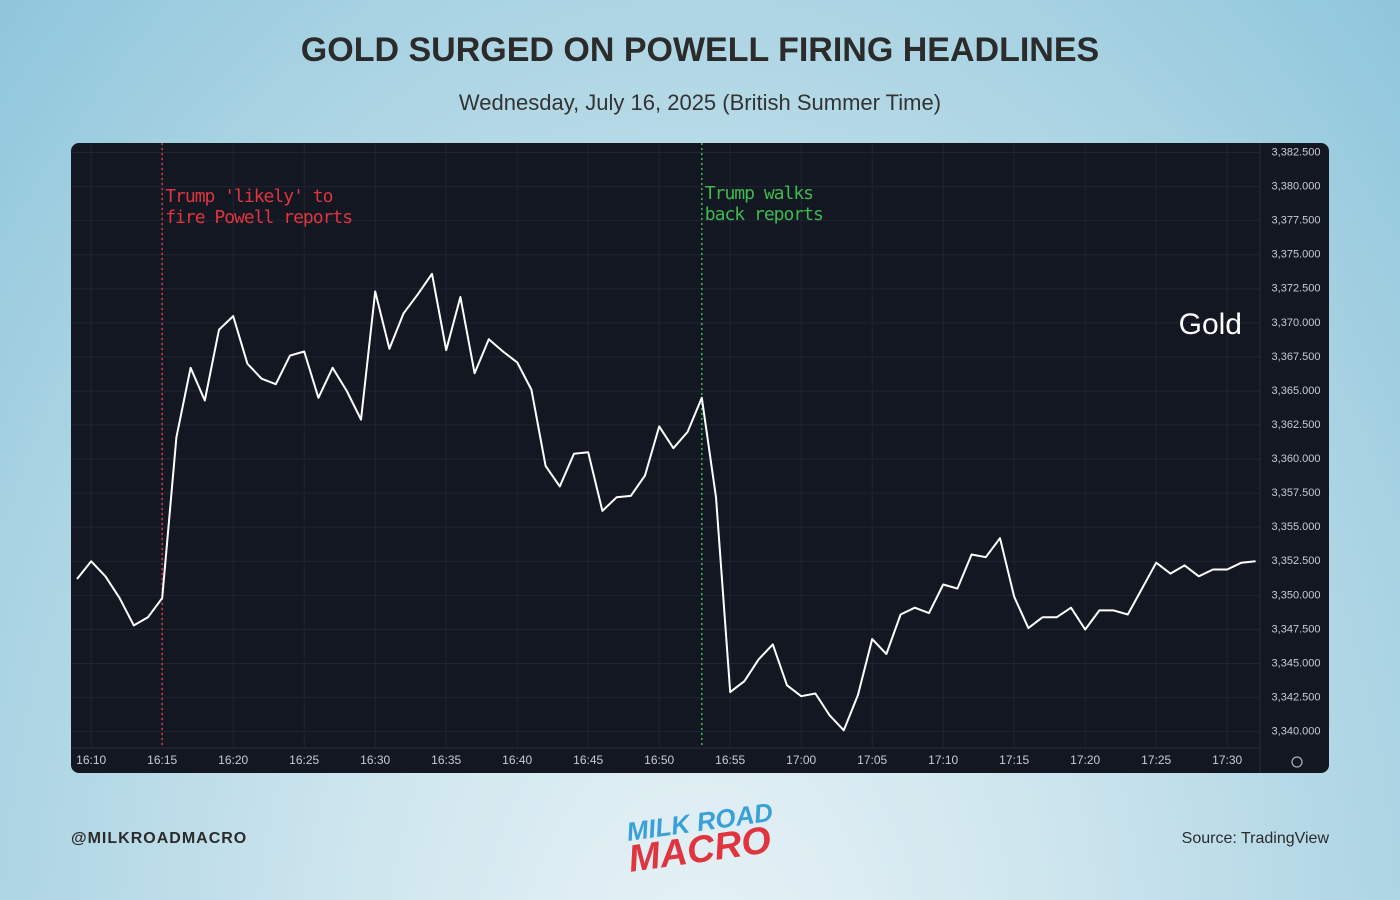 The width and height of the screenshot is (1400, 900). I want to click on y-tick-label: 3,347.500, so click(1296, 629).